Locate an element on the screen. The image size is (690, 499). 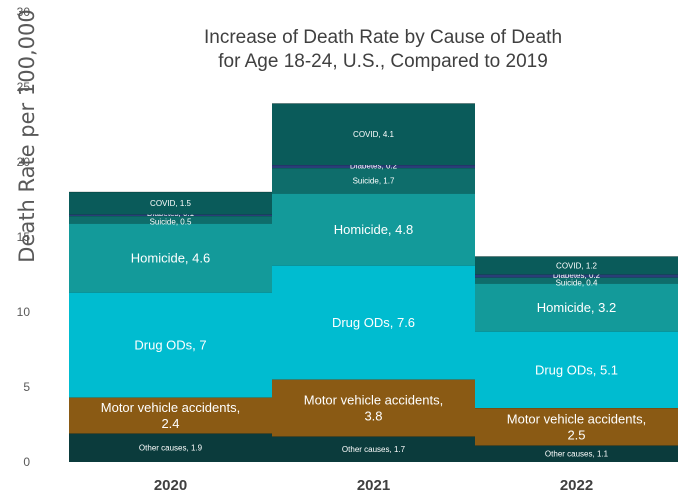
data-label: COVID, 4.1 is located at coordinates (373, 134).